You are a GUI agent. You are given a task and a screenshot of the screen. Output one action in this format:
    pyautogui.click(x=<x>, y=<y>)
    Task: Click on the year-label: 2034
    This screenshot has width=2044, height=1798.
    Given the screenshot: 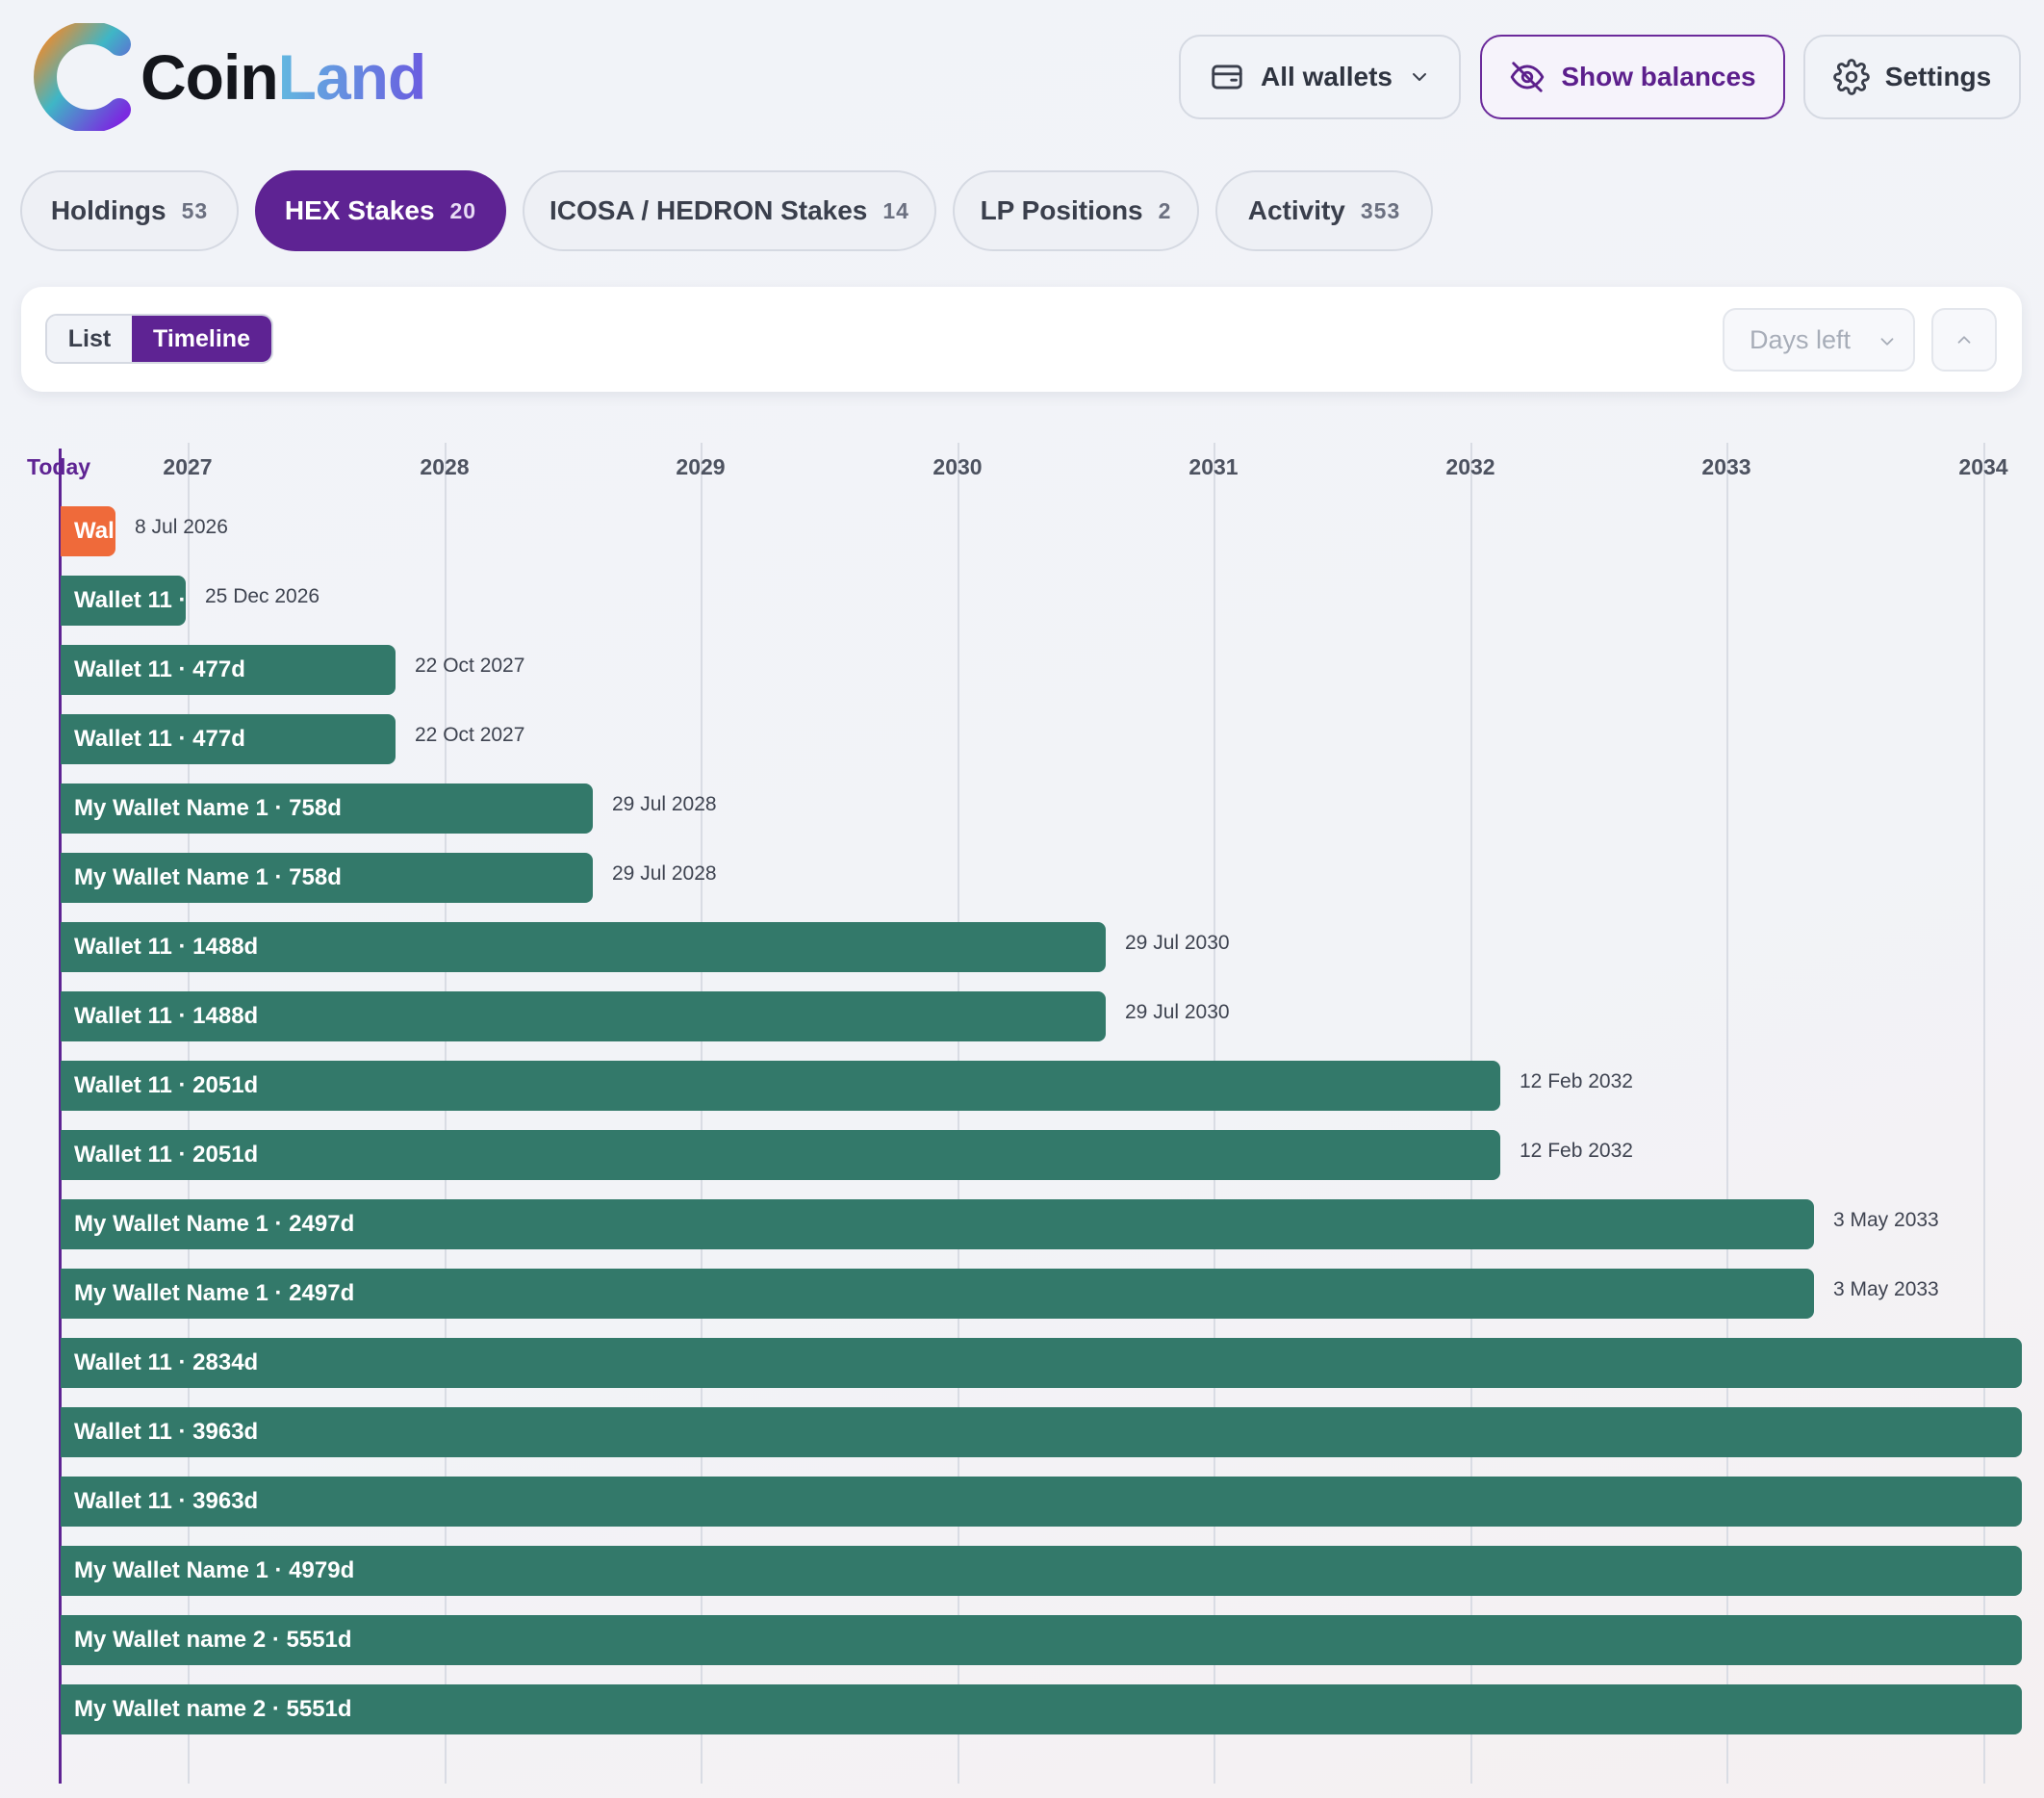 What is the action you would take?
    pyautogui.click(x=1983, y=467)
    